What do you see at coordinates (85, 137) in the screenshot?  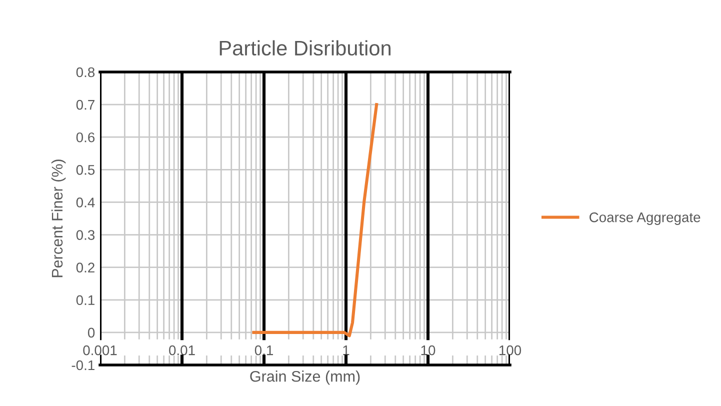 I see `y-tick-label: 0.6` at bounding box center [85, 137].